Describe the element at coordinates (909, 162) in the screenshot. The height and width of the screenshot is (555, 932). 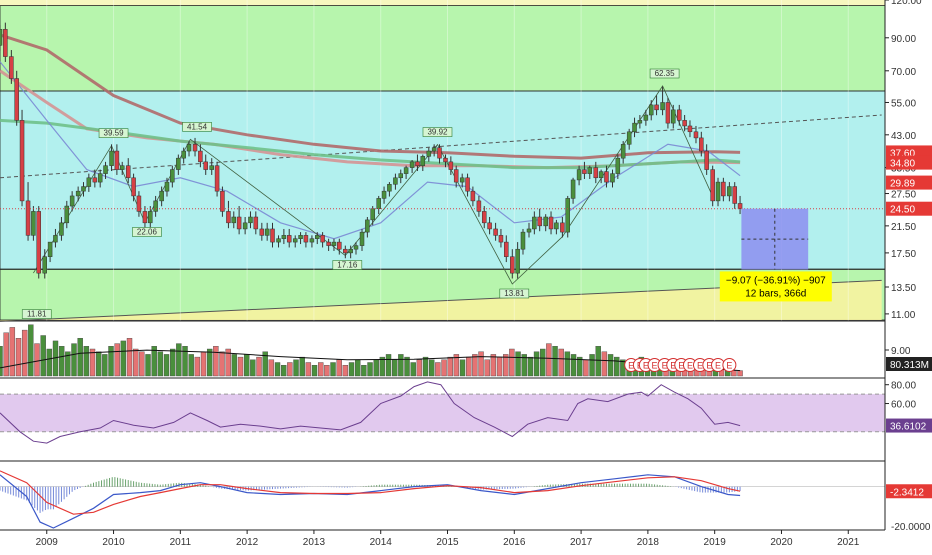
I see `price-tag-1-bg` at that location.